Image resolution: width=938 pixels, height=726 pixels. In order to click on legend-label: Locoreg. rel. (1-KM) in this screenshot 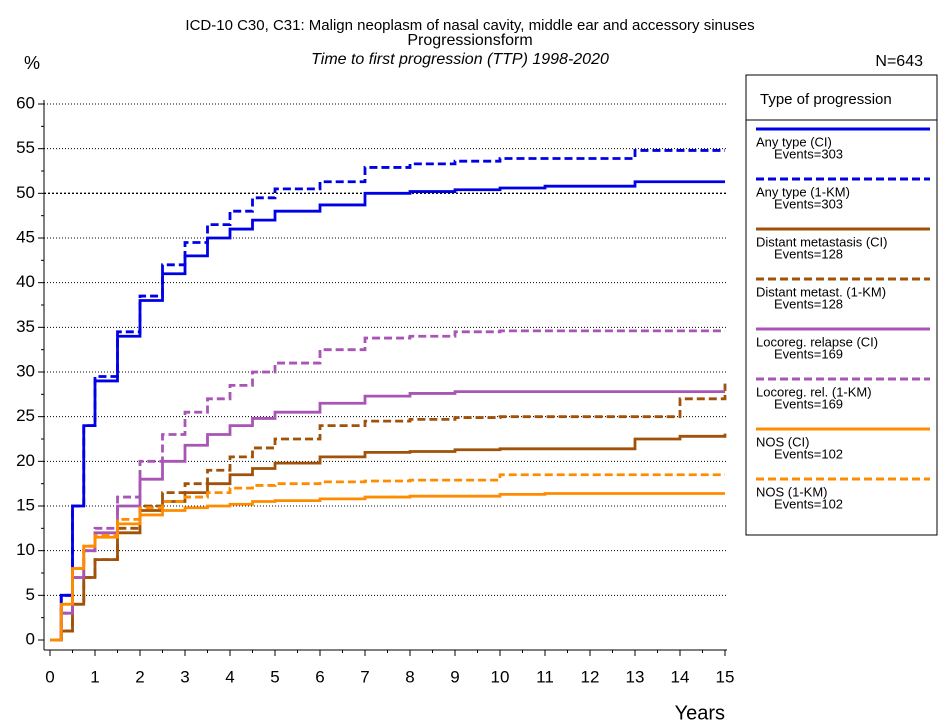, I will do `click(814, 391)`.